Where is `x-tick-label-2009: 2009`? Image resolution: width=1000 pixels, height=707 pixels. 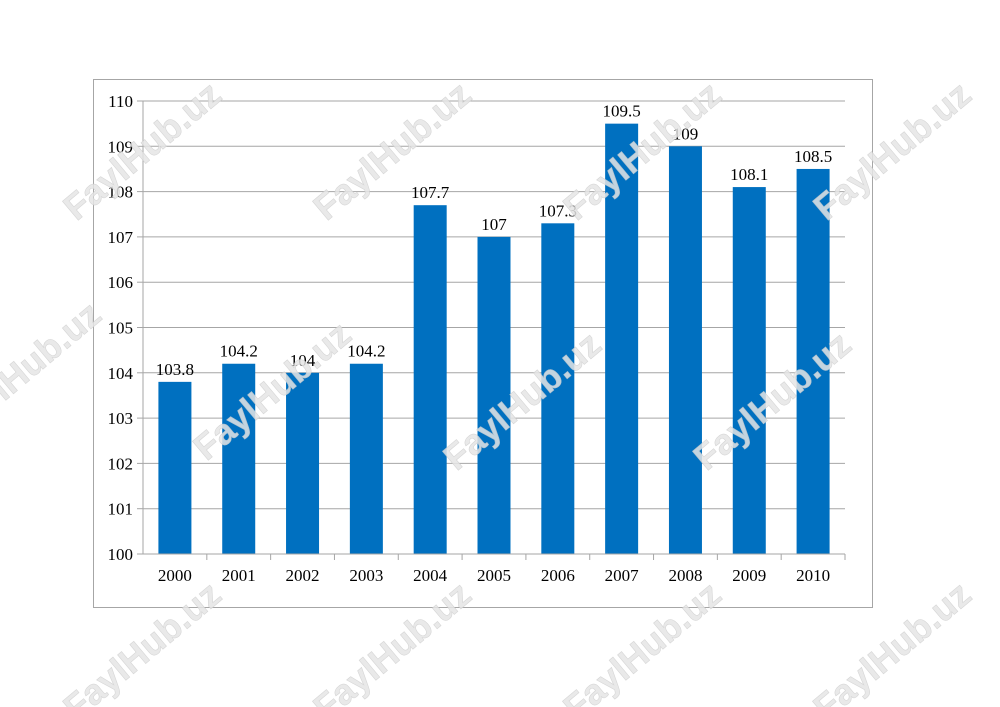 x-tick-label-2009: 2009 is located at coordinates (749, 575).